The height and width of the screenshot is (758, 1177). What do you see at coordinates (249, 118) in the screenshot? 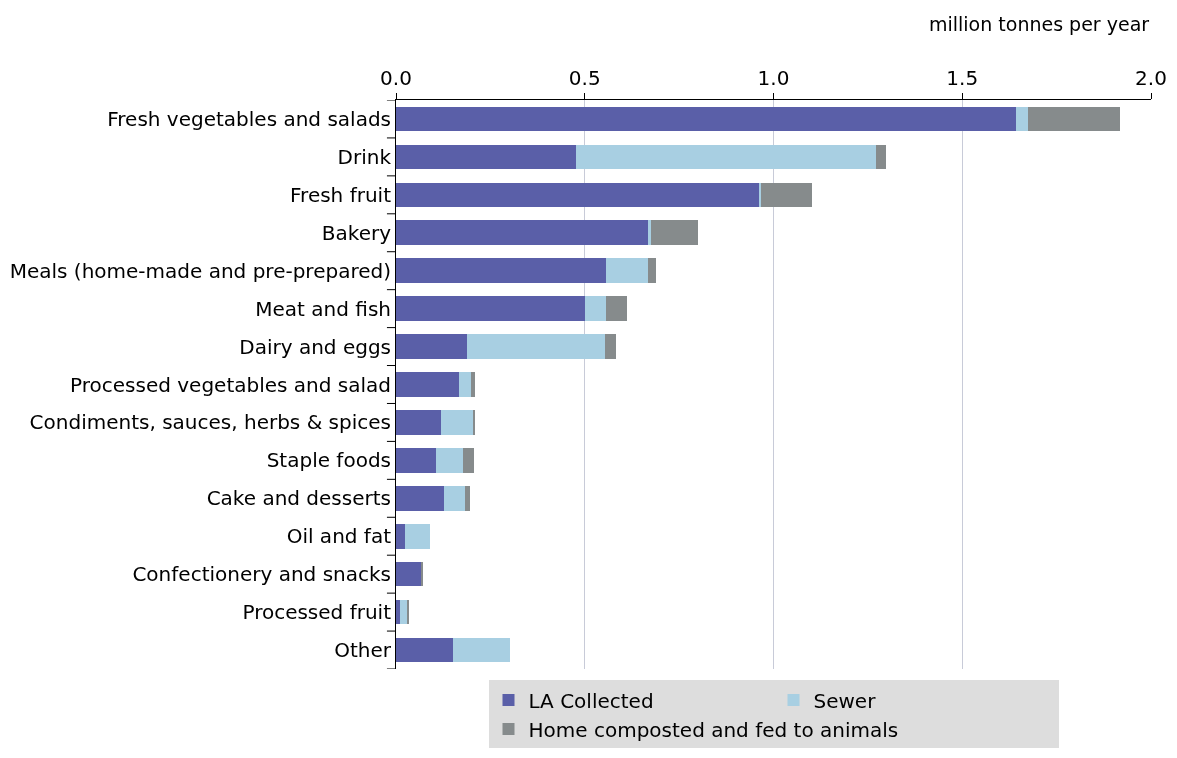
I see `y-tick-label: Fresh vegetables and salads` at bounding box center [249, 118].